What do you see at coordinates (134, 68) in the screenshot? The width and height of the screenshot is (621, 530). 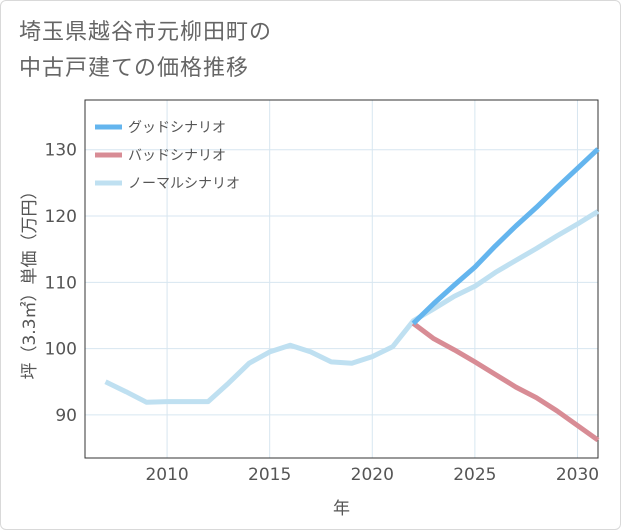 I see `page-title-line2: 中古戸建ての価格推移` at bounding box center [134, 68].